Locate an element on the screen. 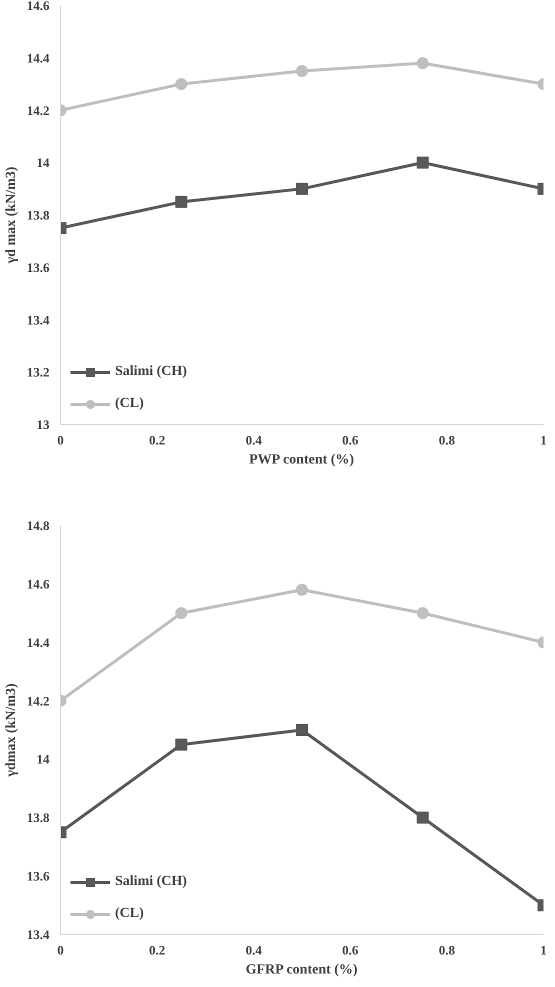  y-axis-title: γd max (kN/m3) is located at coordinates (11, 215).